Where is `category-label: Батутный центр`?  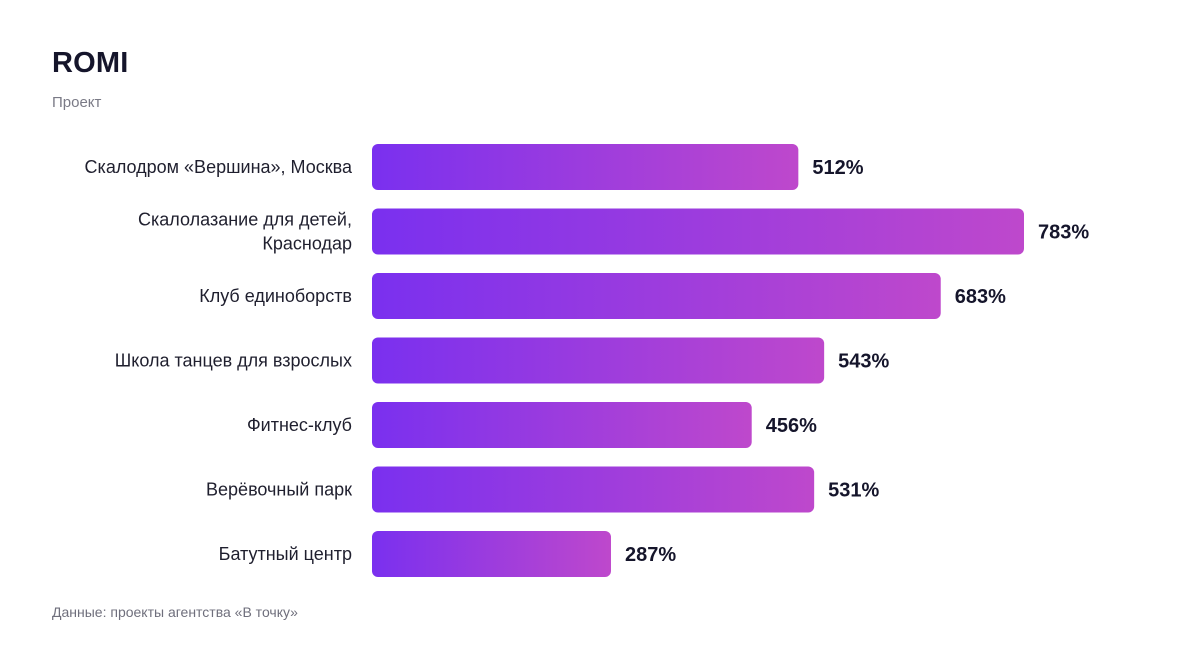 category-label: Батутный центр is located at coordinates (285, 554).